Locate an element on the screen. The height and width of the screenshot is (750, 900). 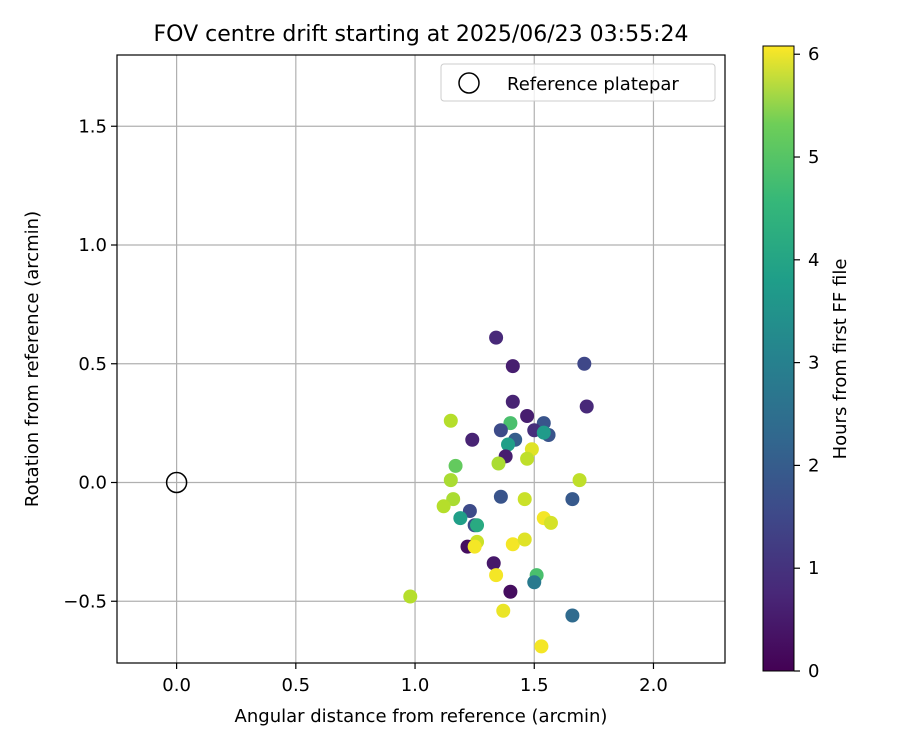
reference-platepar-marker is located at coordinates (176, 482).